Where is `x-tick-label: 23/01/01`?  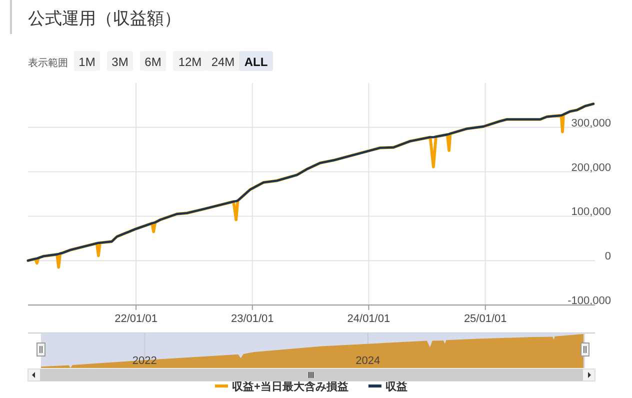
x-tick-label: 23/01/01 is located at coordinates (252, 319).